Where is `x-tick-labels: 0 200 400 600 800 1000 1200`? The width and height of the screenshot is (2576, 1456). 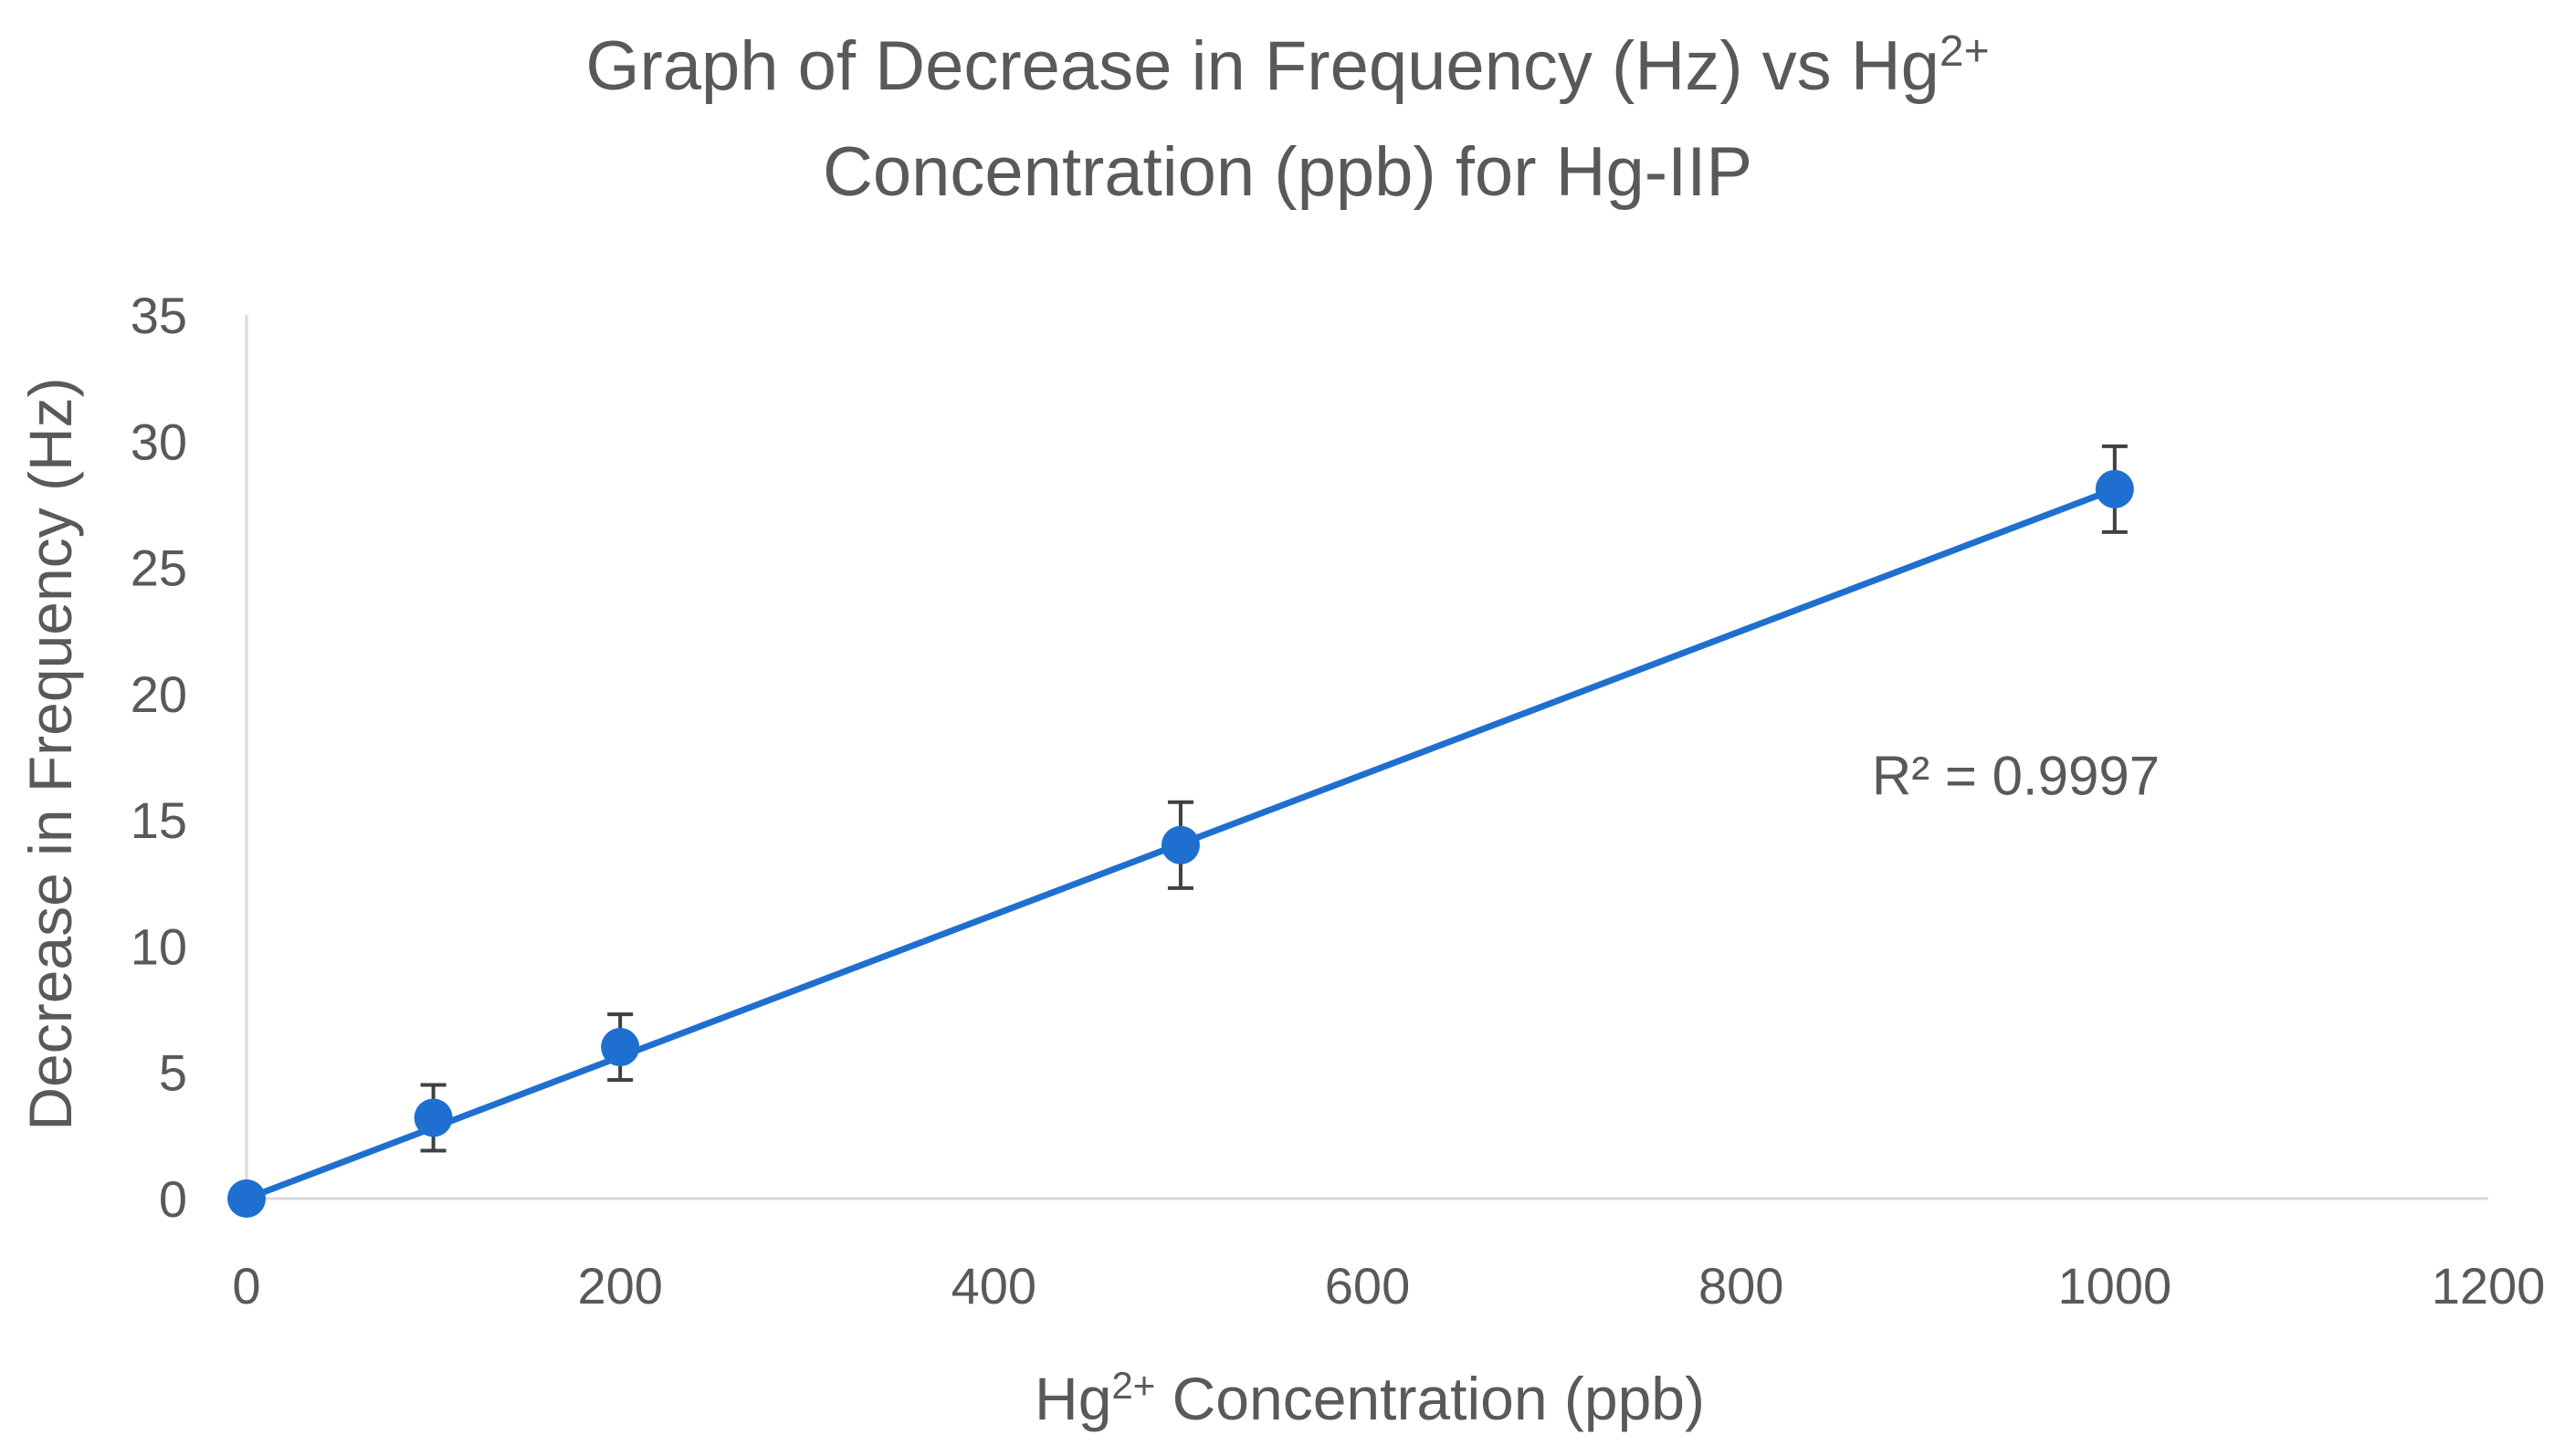 x-tick-labels: 0 200 400 600 800 1000 1200 is located at coordinates (1388, 1286).